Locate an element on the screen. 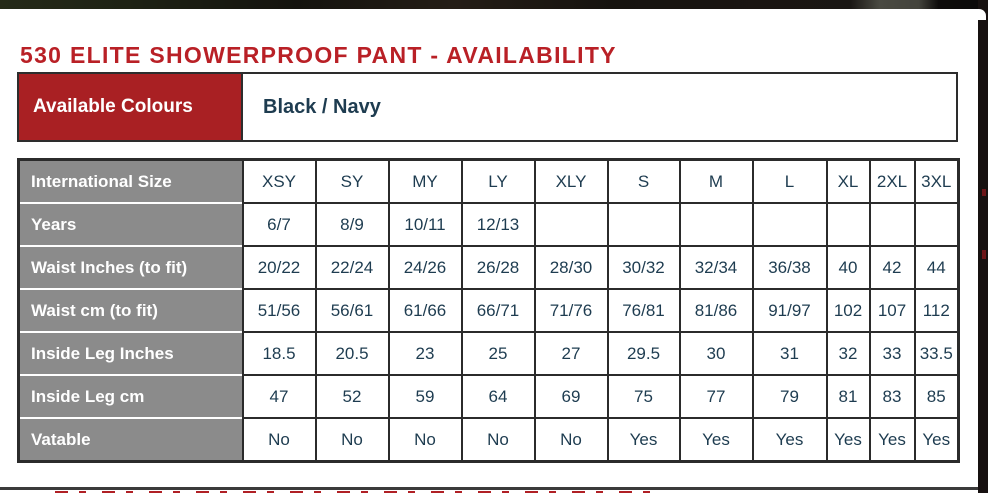 This screenshot has height=493, width=988. table-cell: 76/81 is located at coordinates (643, 310).